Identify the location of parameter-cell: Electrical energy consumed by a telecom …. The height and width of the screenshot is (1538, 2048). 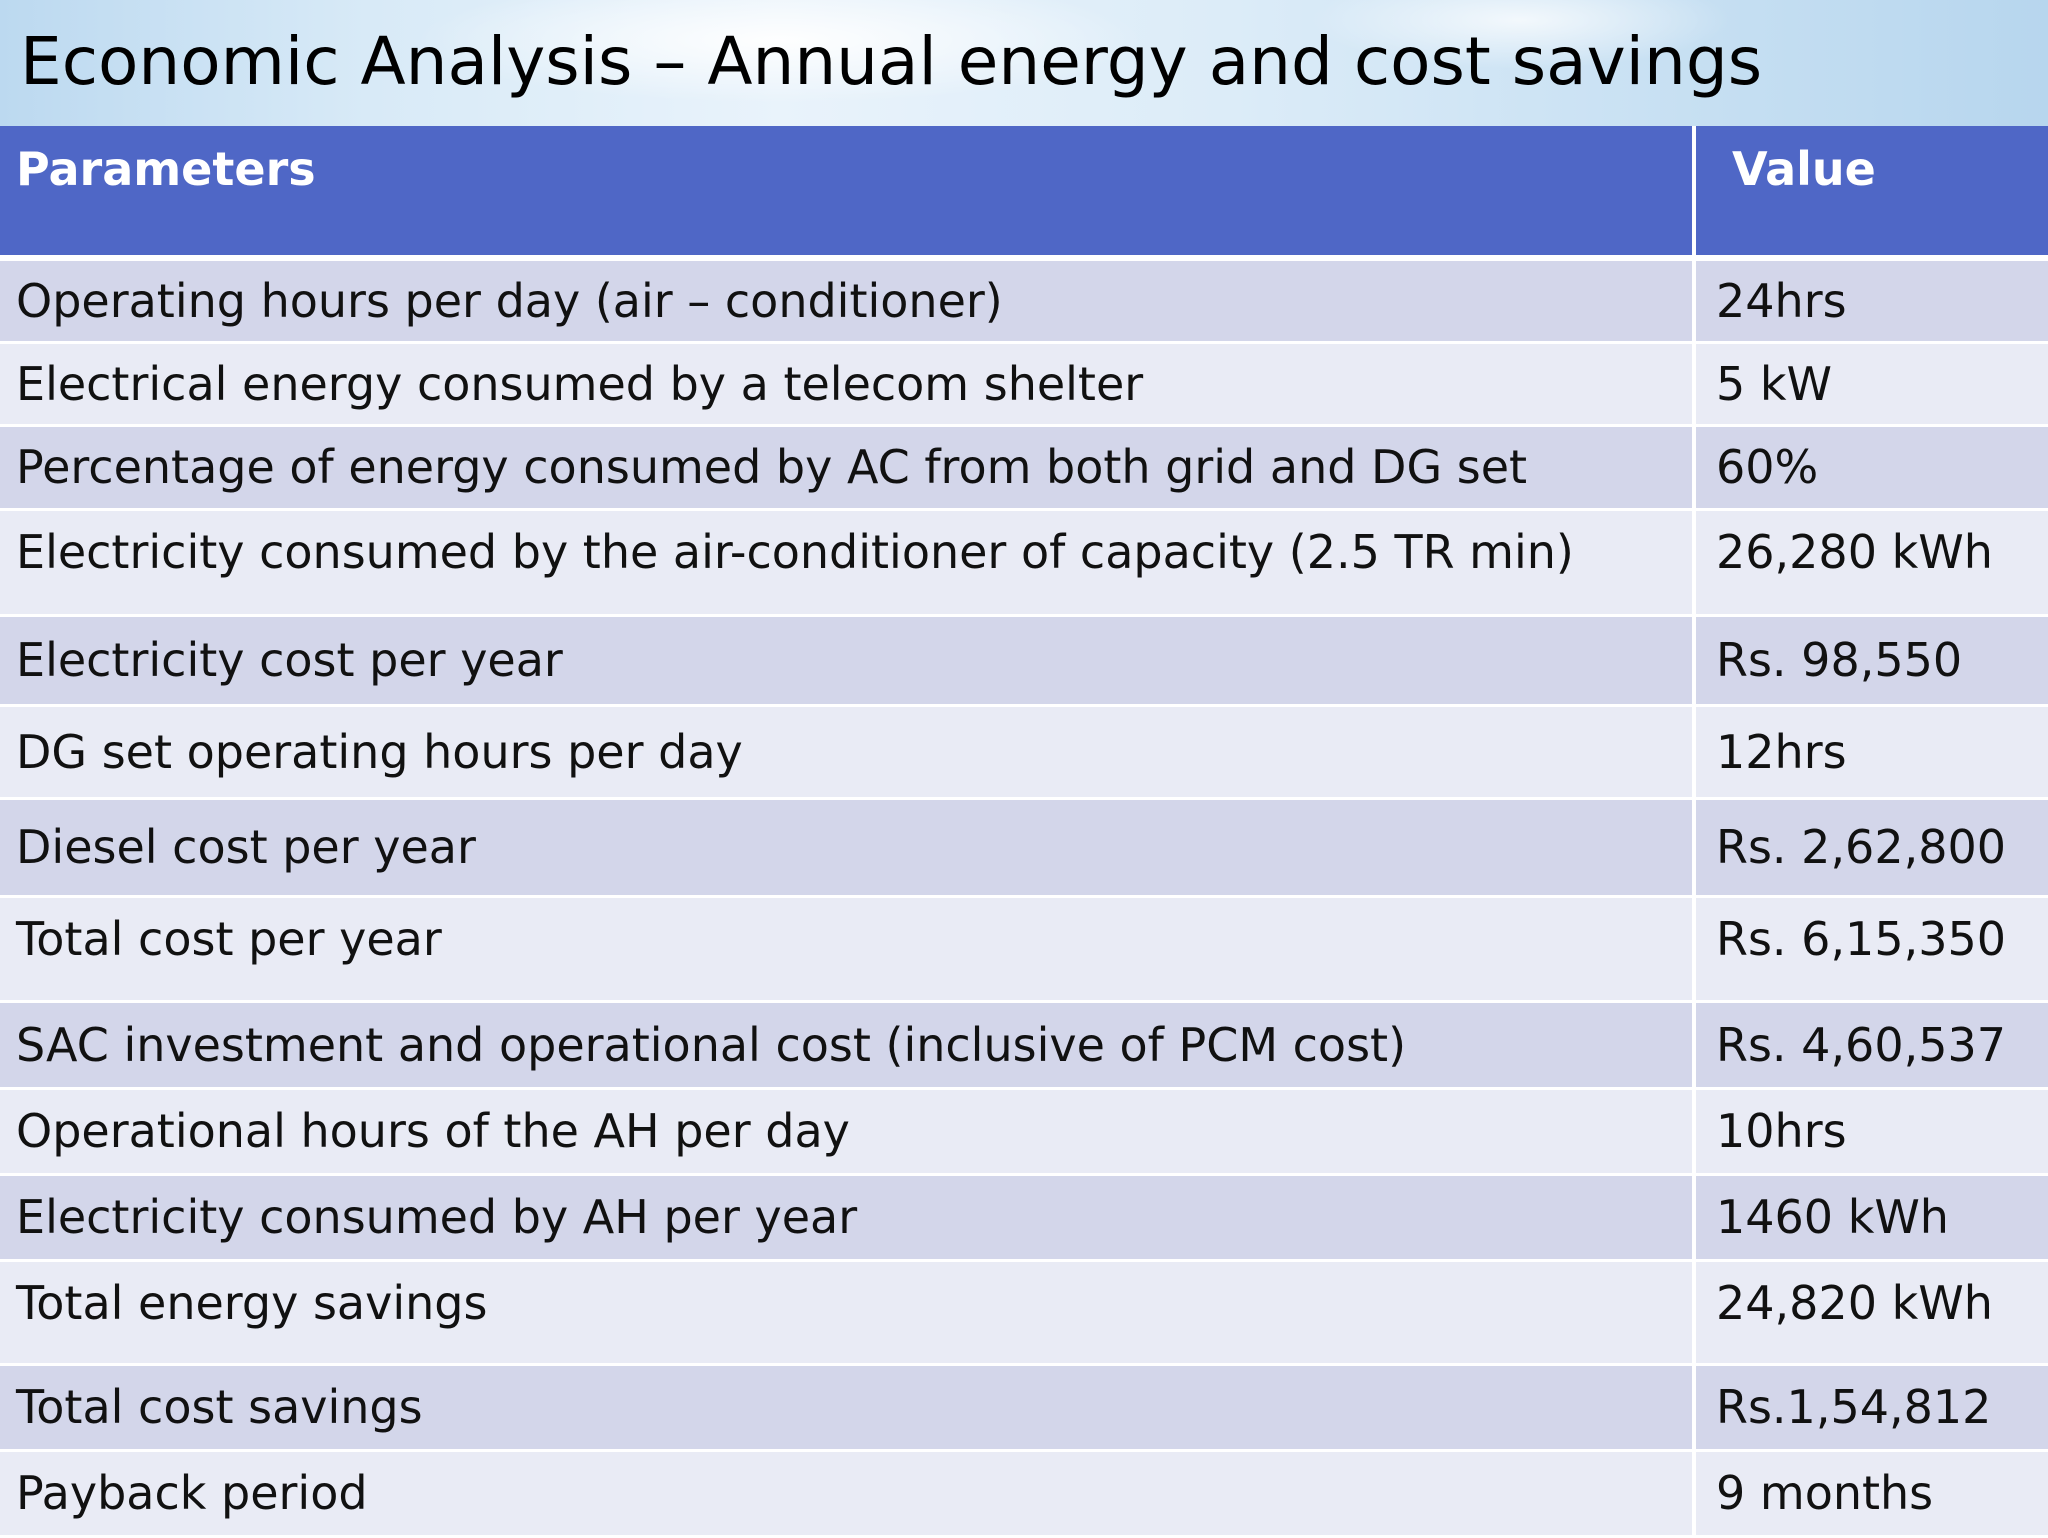
(847, 384).